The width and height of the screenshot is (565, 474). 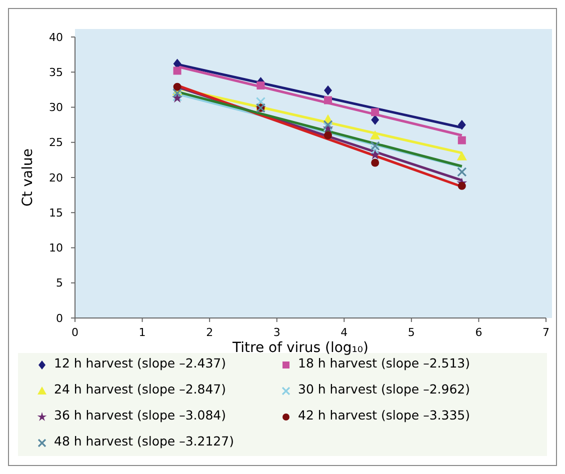 I want to click on x-tick-label: 3, so click(x=276, y=332).